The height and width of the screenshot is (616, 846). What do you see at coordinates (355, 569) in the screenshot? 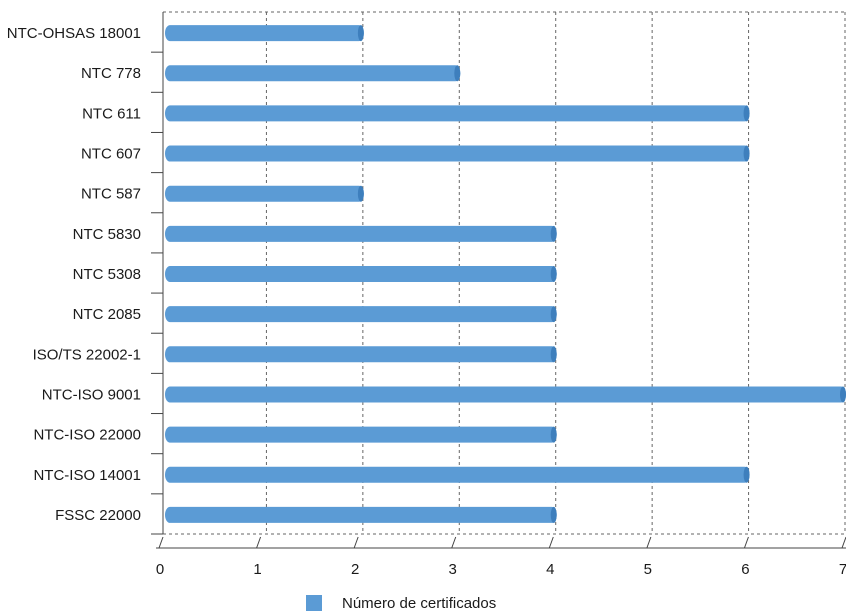
I see `x-tick-label: 2` at bounding box center [355, 569].